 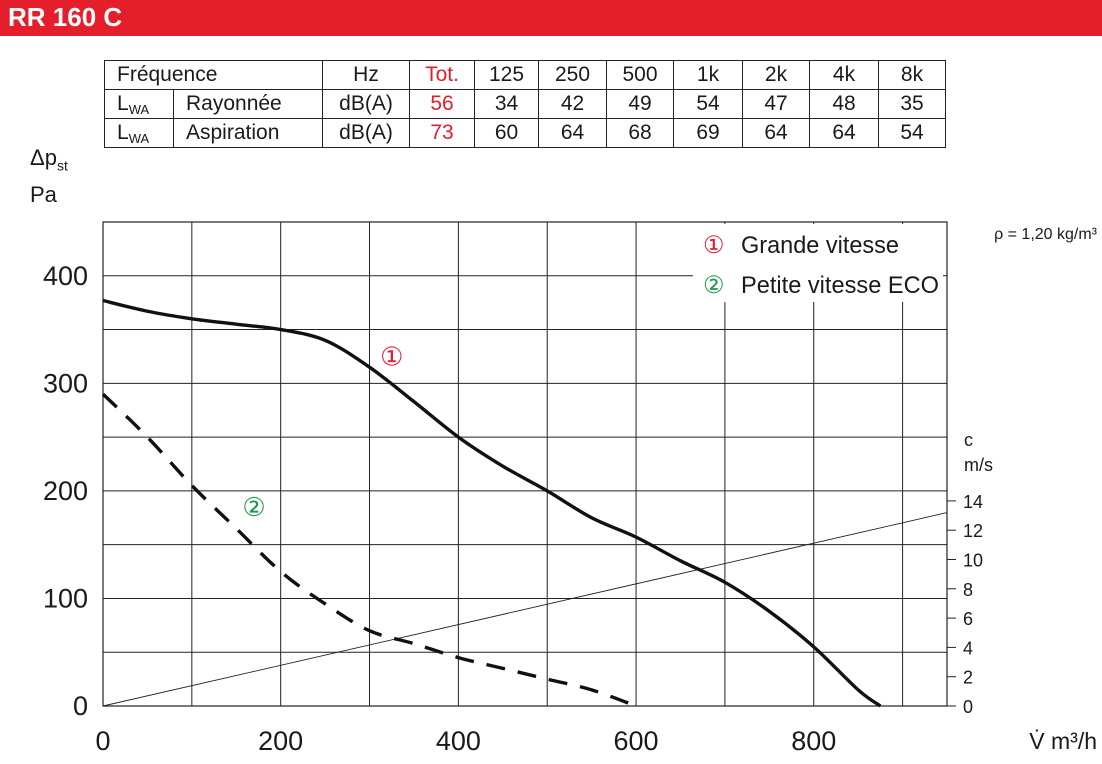 What do you see at coordinates (1063, 741) in the screenshot?
I see `x-axis-label: V̇ m³/h` at bounding box center [1063, 741].